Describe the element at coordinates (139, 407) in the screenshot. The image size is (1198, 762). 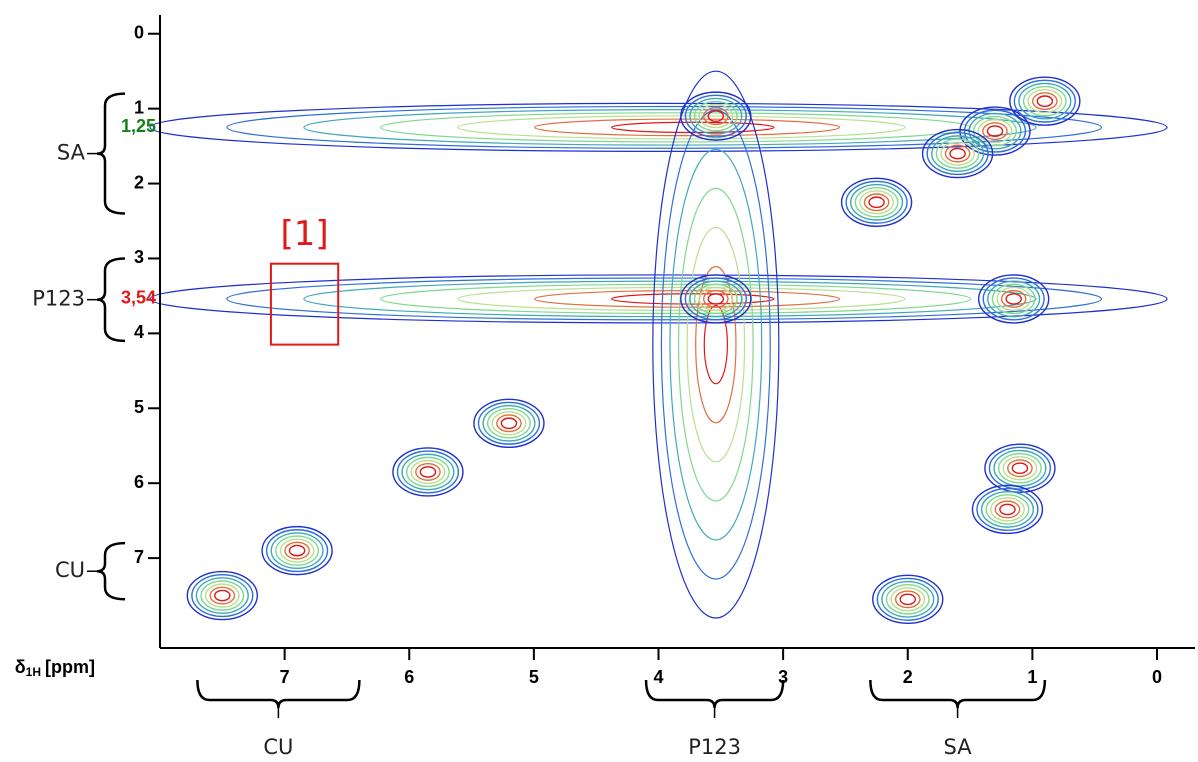
I see `y-tick-label: 5` at that location.